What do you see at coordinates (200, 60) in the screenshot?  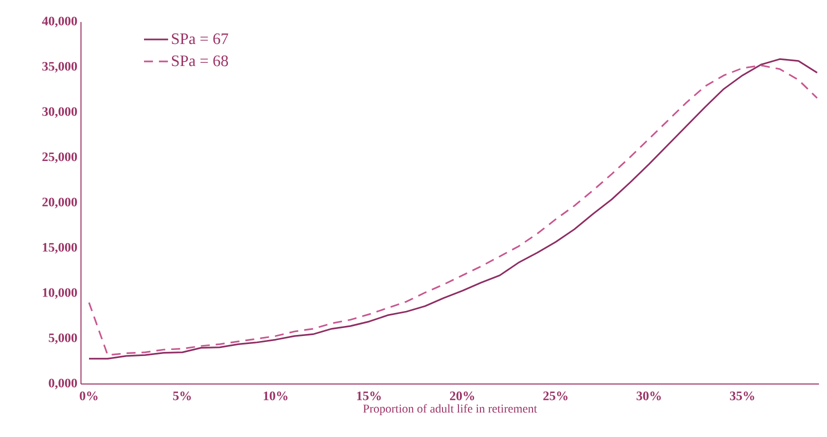 I see `legend-label: SPa = 68` at bounding box center [200, 60].